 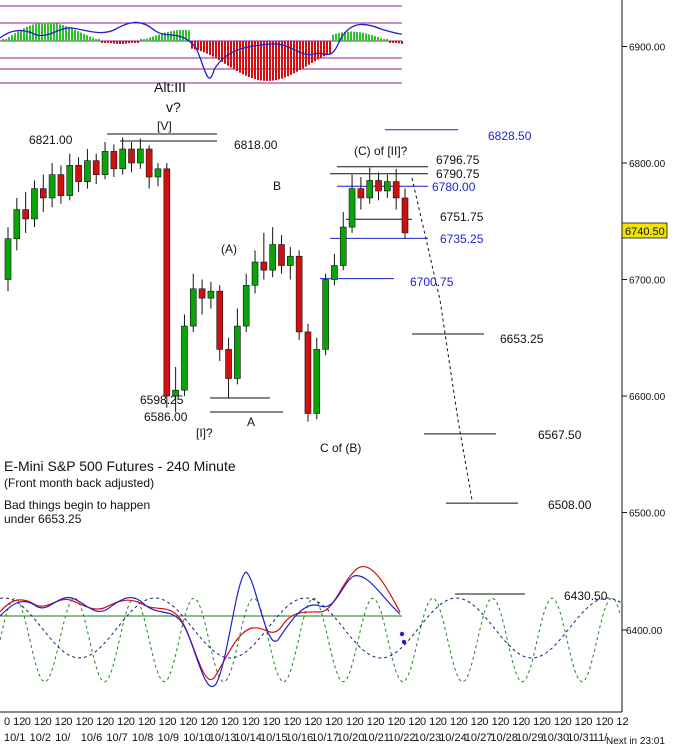 What do you see at coordinates (40, 738) in the screenshot?
I see `x-date-label: 10/2` at bounding box center [40, 738].